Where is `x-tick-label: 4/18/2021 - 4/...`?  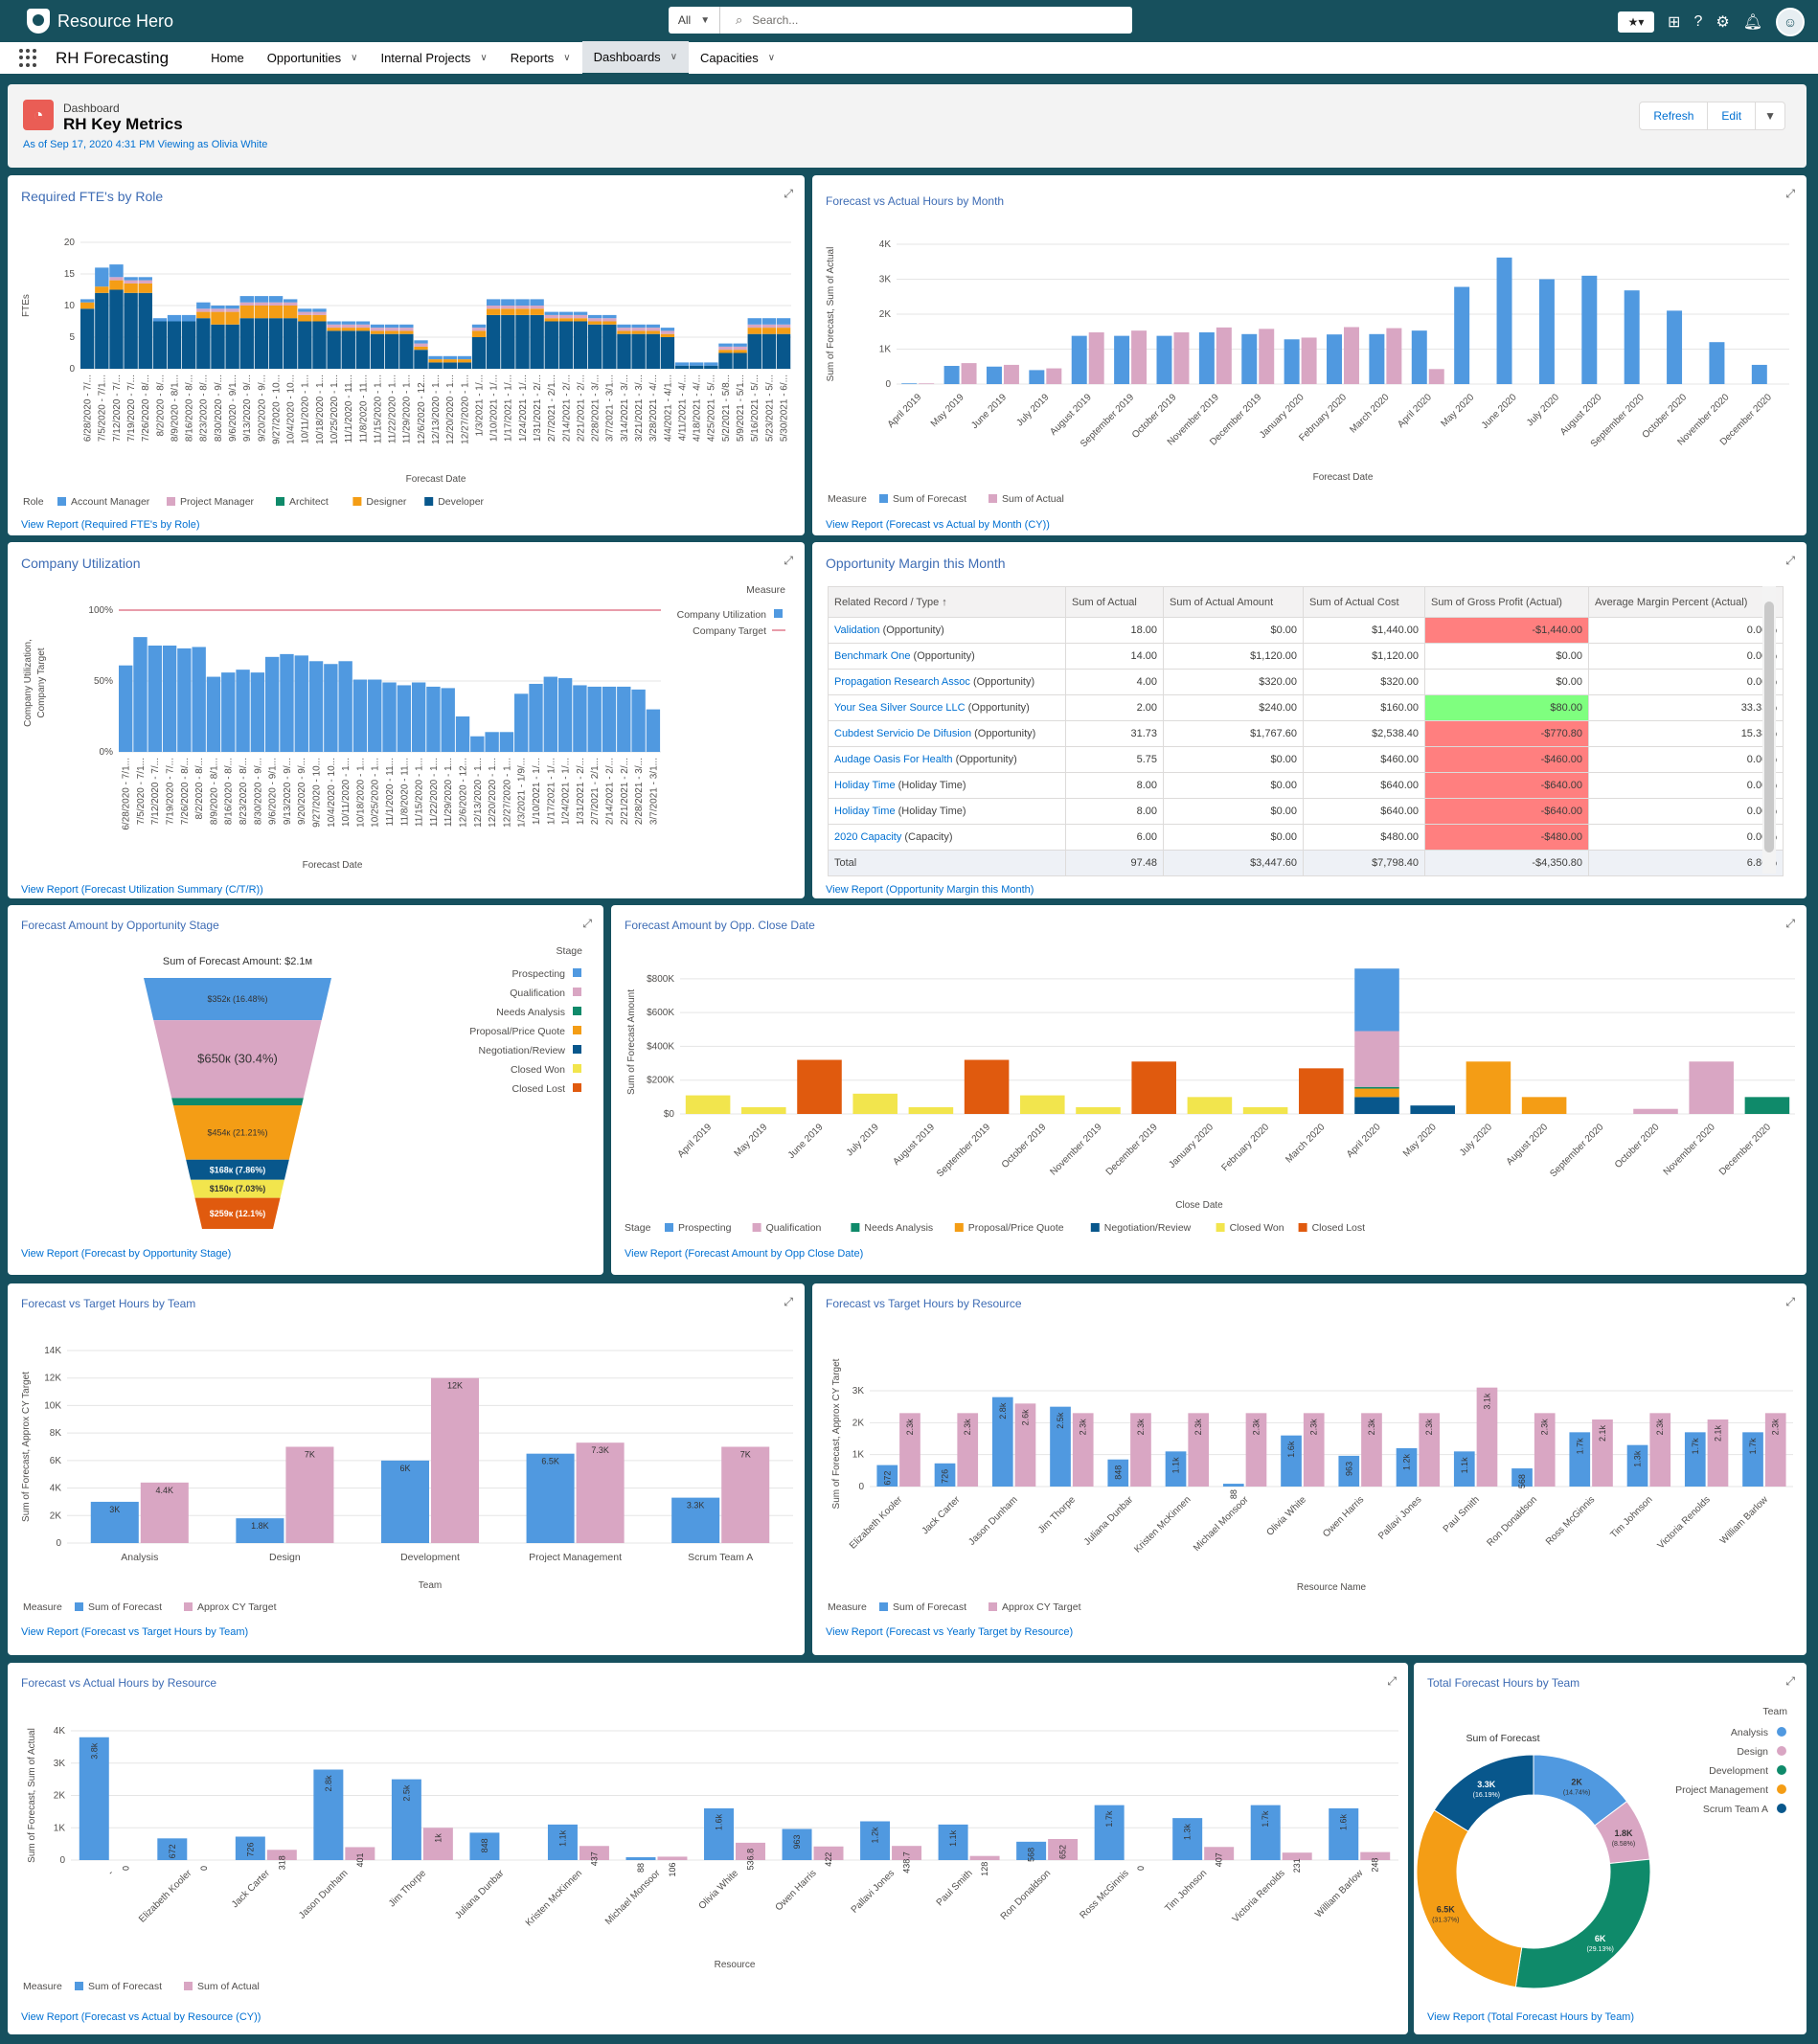 x-tick-label: 4/18/2021 - 4/... is located at coordinates (698, 409).